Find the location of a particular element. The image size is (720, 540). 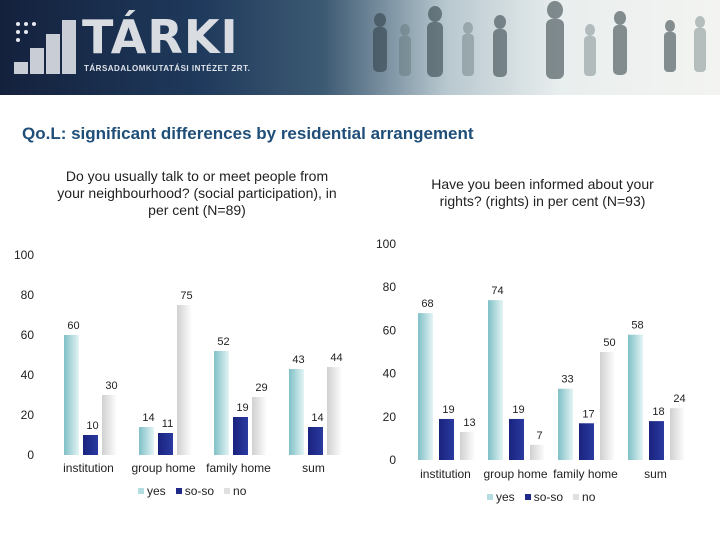

data-label: 13 is located at coordinates (469, 423).